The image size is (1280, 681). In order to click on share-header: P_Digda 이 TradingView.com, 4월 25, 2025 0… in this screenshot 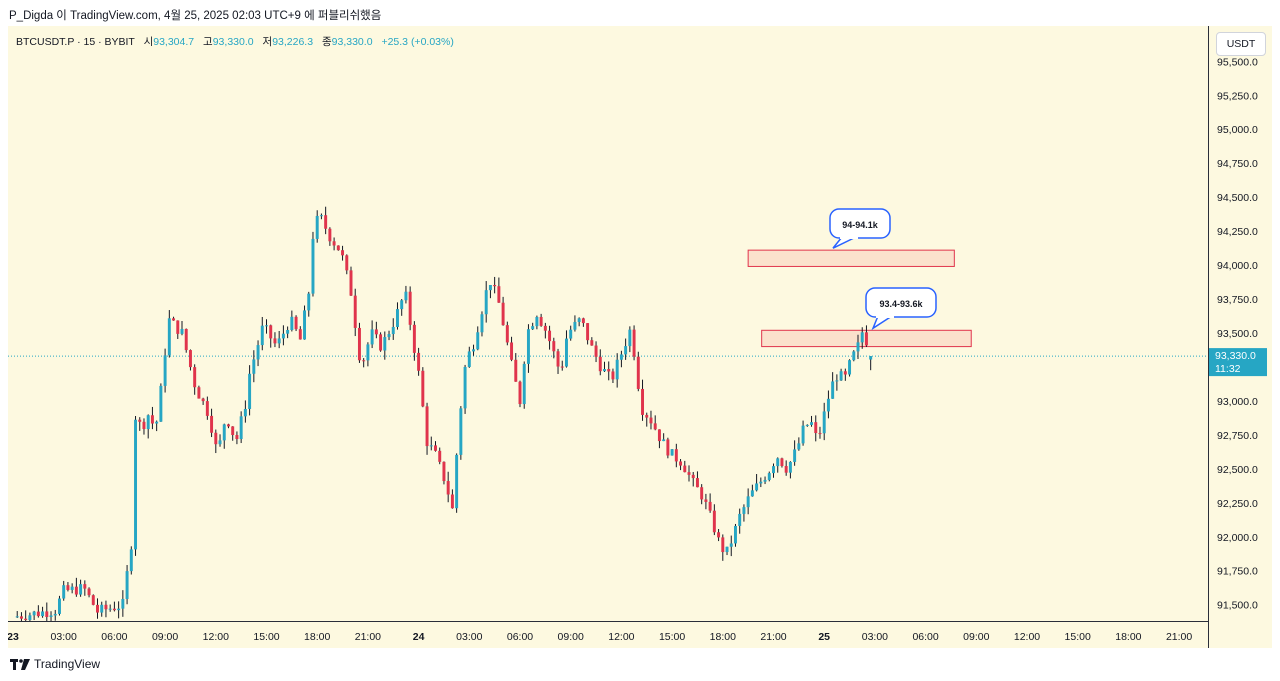, I will do `click(640, 13)`.